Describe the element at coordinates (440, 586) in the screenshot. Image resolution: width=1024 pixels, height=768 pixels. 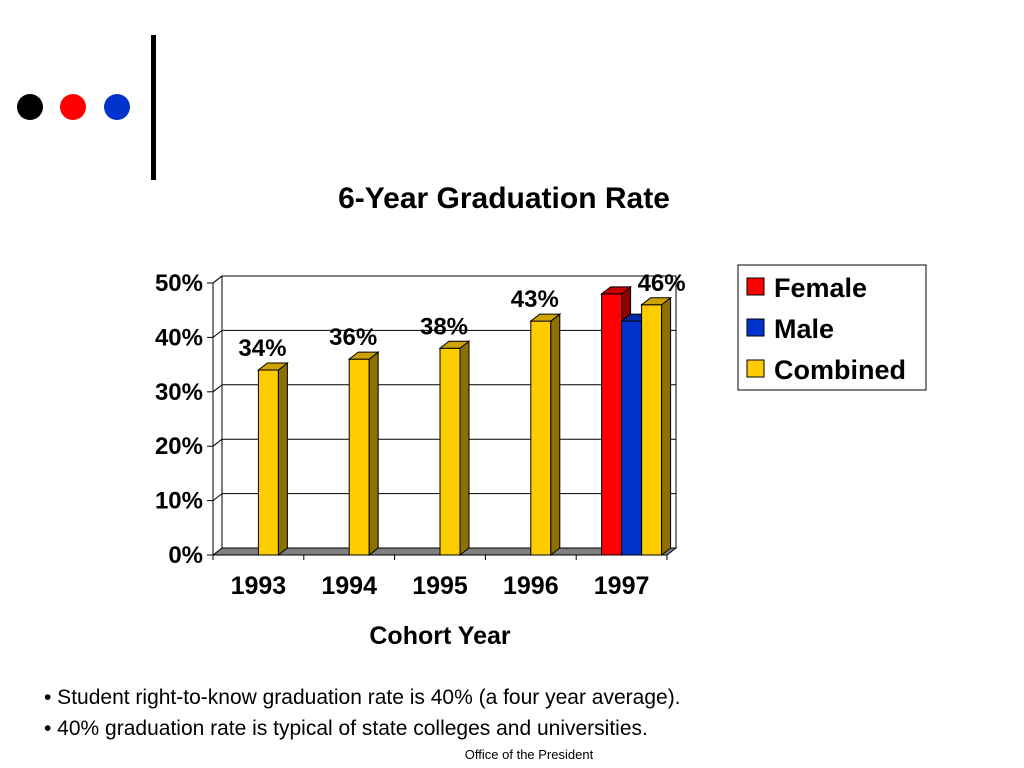
I see `x-tick-label: 1995` at that location.